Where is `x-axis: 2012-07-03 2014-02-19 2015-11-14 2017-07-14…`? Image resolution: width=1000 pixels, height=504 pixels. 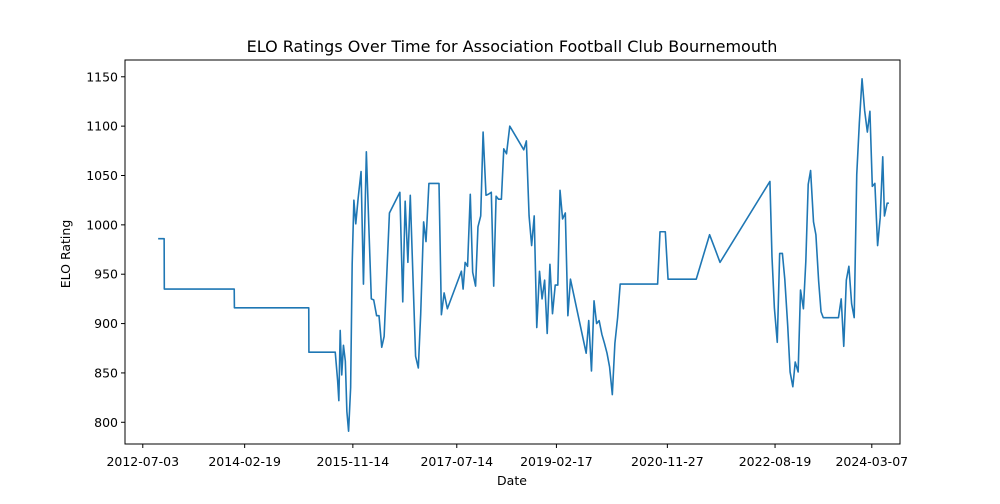
x-axis: 2012-07-03 2014-02-19 2015-11-14 2017-07-14… is located at coordinates (507, 456).